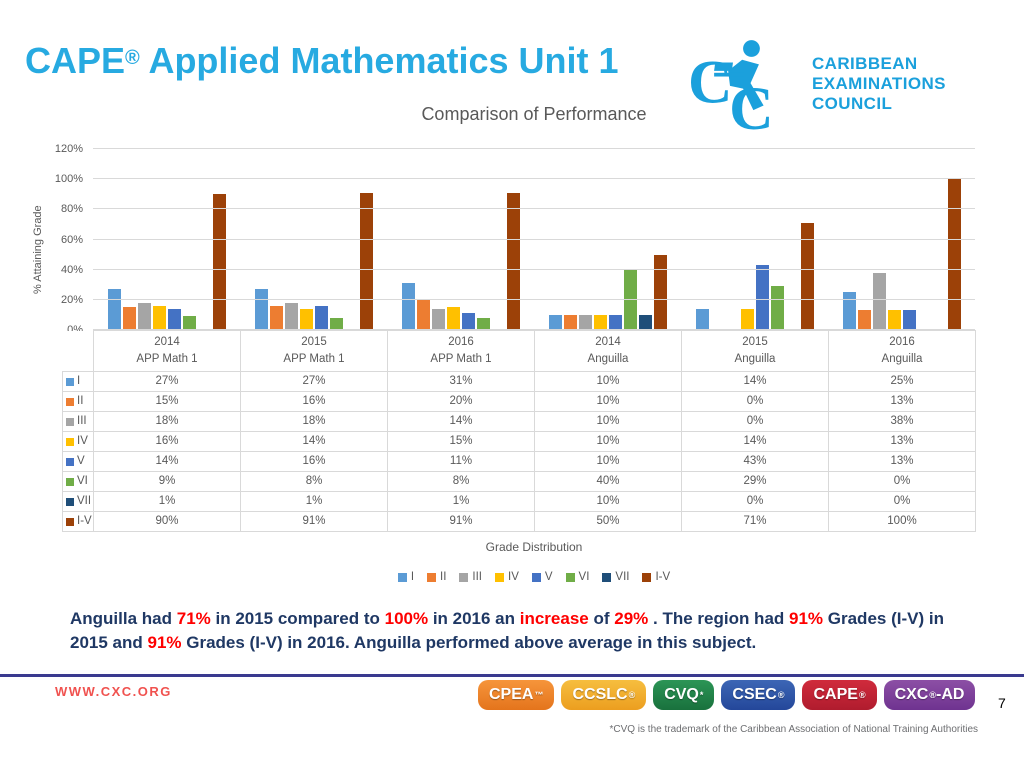 The width and height of the screenshot is (1024, 768). Describe the element at coordinates (622, 577) in the screenshot. I see `legend-label: VII` at that location.